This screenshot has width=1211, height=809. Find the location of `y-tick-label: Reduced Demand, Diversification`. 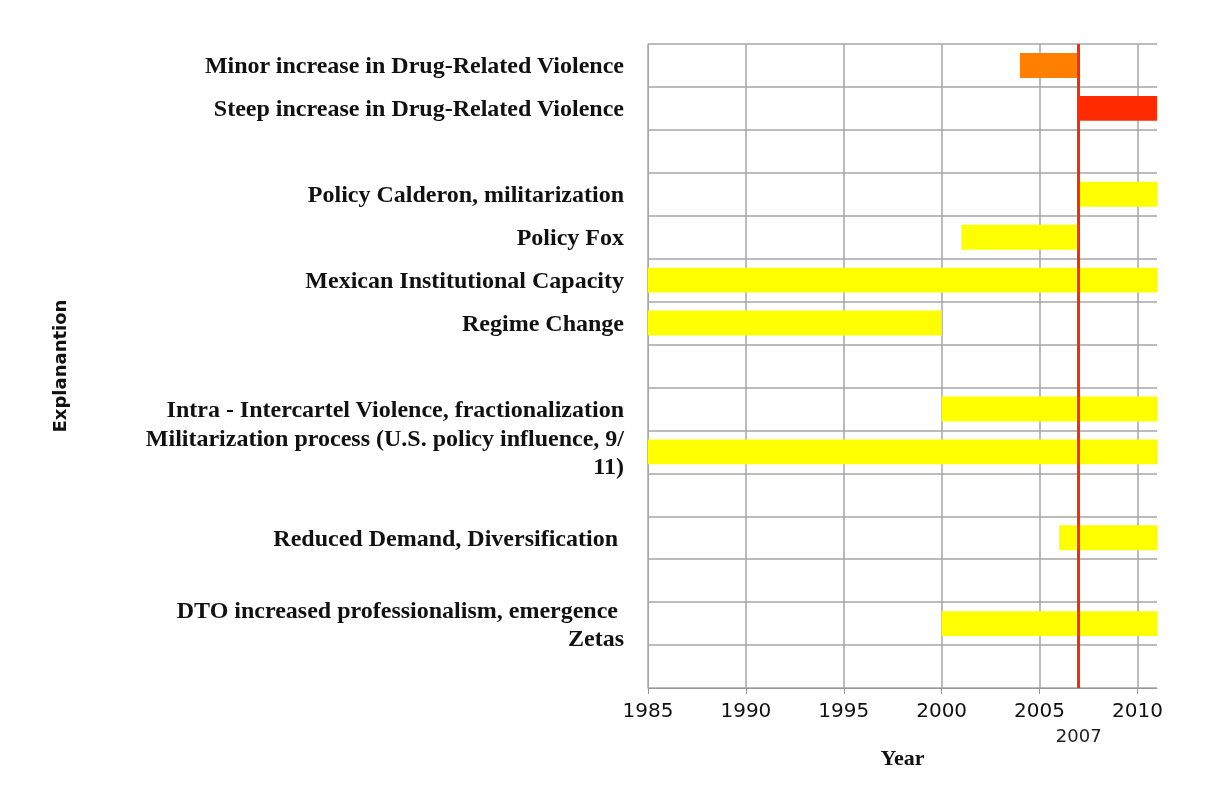

y-tick-label: Reduced Demand, Diversification is located at coordinates (448, 537).